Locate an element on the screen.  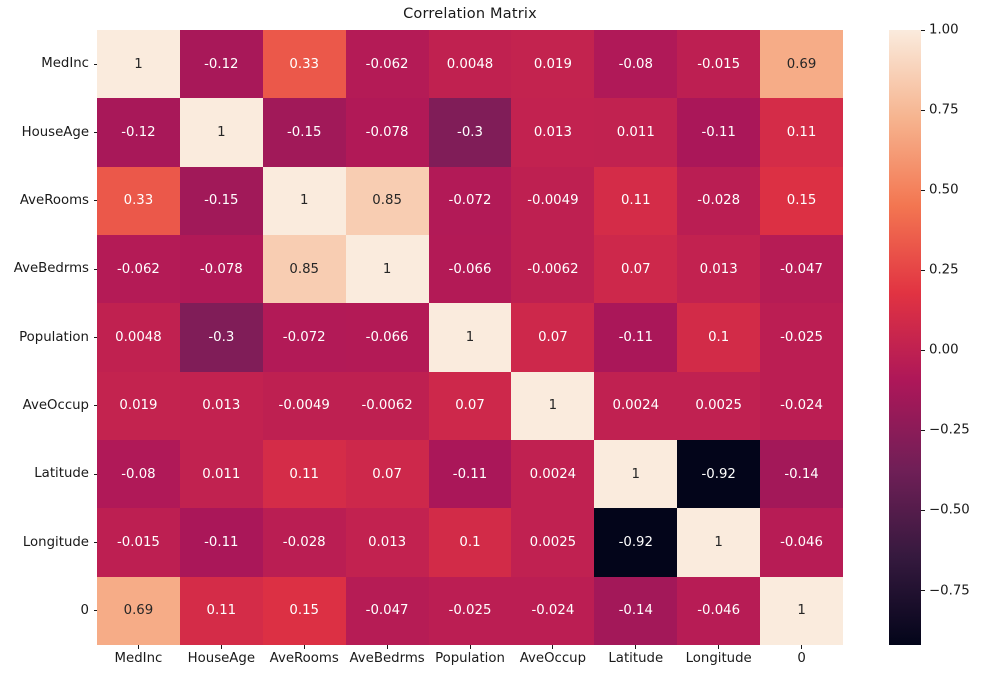
heatmap-cell: -0.078 is located at coordinates (387, 132).